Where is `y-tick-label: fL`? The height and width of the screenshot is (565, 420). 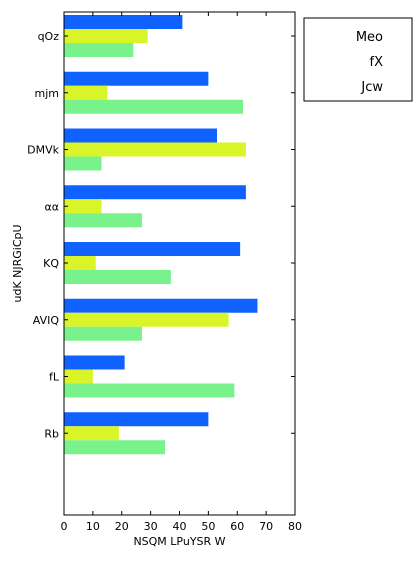 y-tick-label: fL is located at coordinates (54, 377).